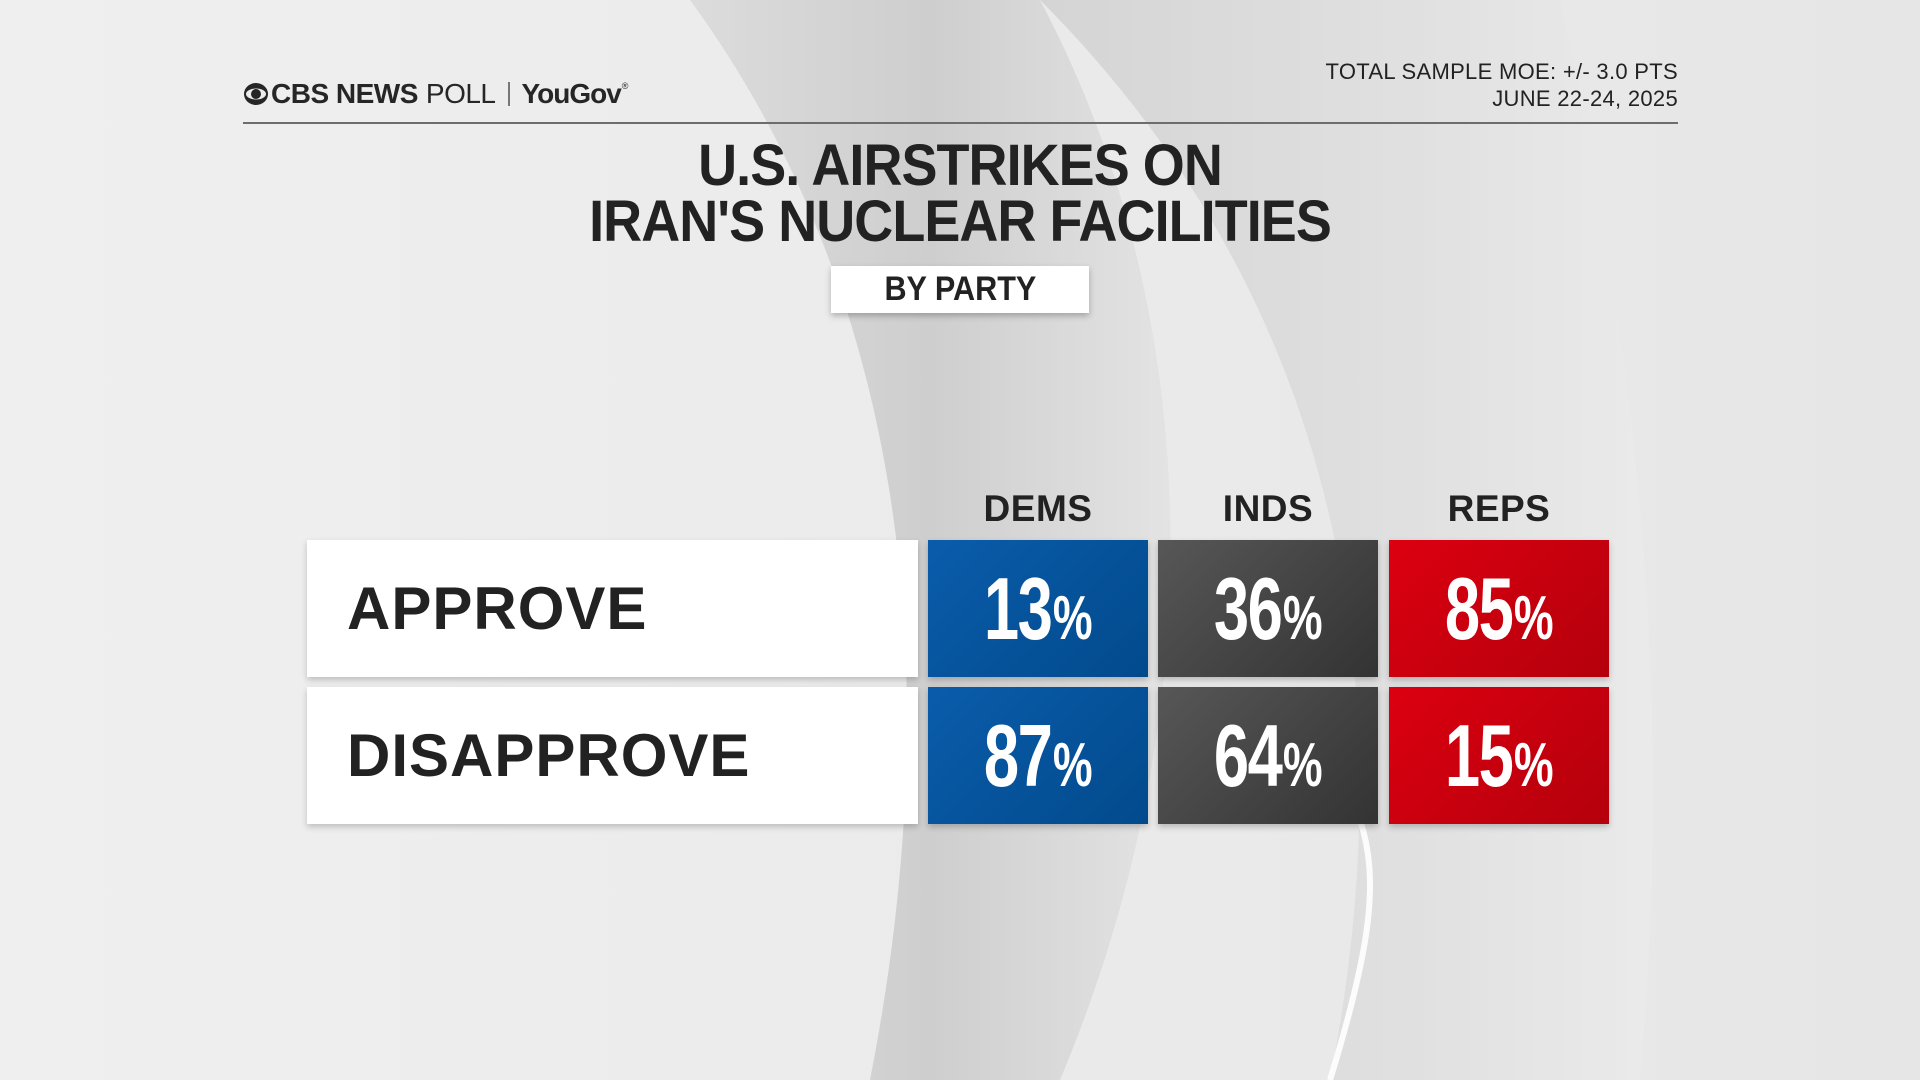  I want to click on column-header-dems: DEMS, so click(1038, 508).